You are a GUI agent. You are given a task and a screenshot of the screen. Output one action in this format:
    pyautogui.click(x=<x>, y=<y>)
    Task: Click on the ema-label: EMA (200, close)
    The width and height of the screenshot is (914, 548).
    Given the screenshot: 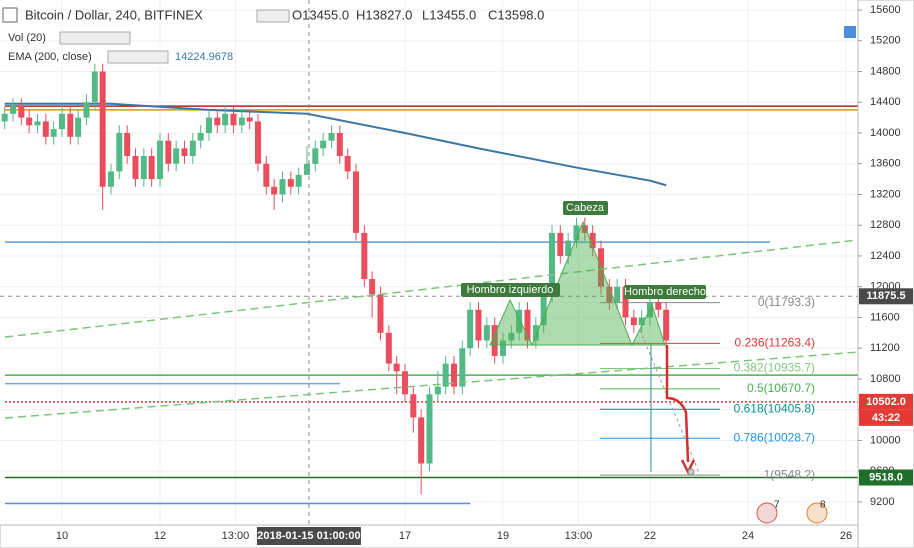 What is the action you would take?
    pyautogui.click(x=50, y=57)
    